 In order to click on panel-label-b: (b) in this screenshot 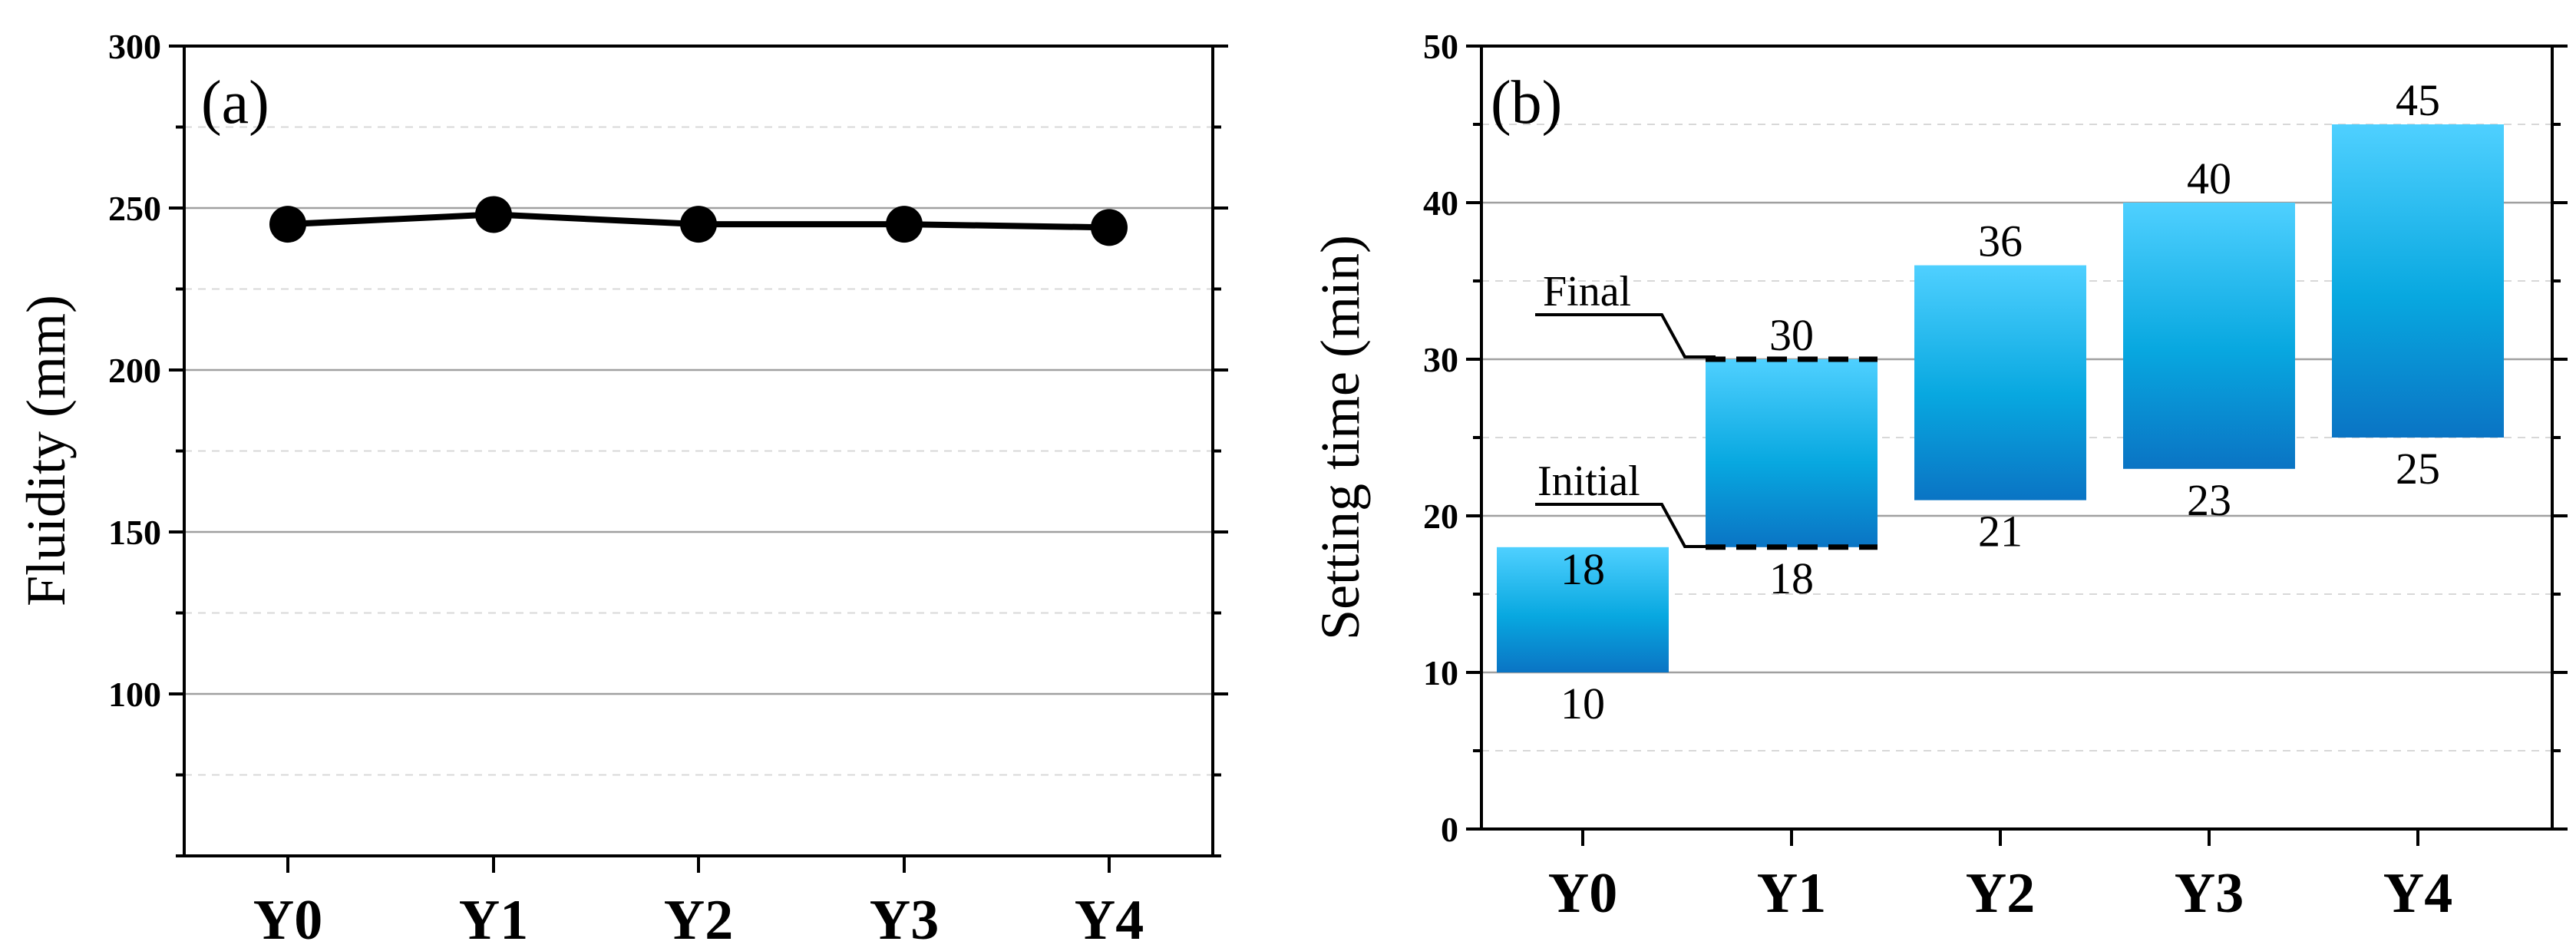, I will do `click(1526, 103)`.